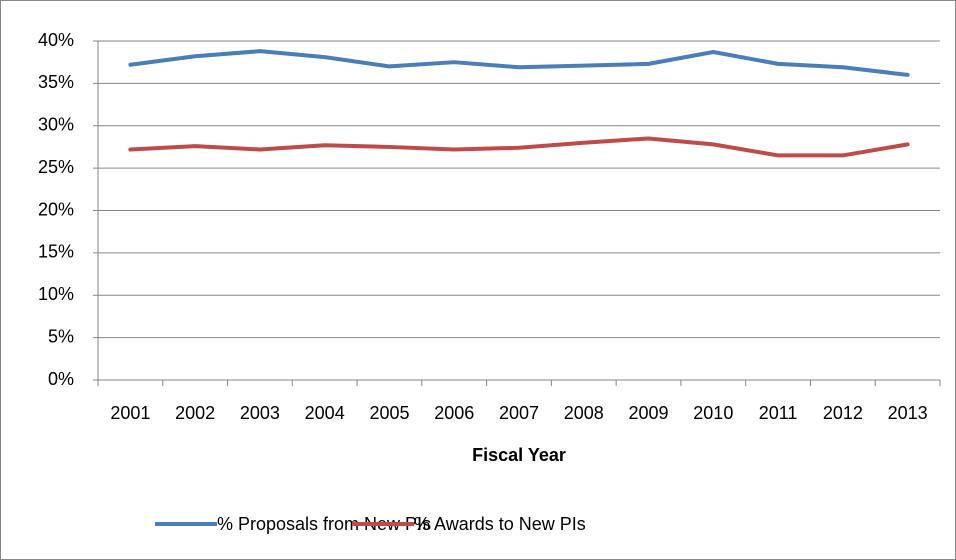  I want to click on x-tick-label: 2009, so click(649, 413).